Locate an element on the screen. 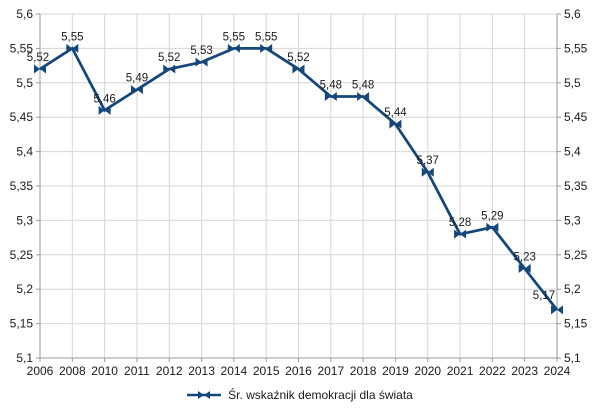  y-axis-label-left: 5,1 is located at coordinates (24, 358).